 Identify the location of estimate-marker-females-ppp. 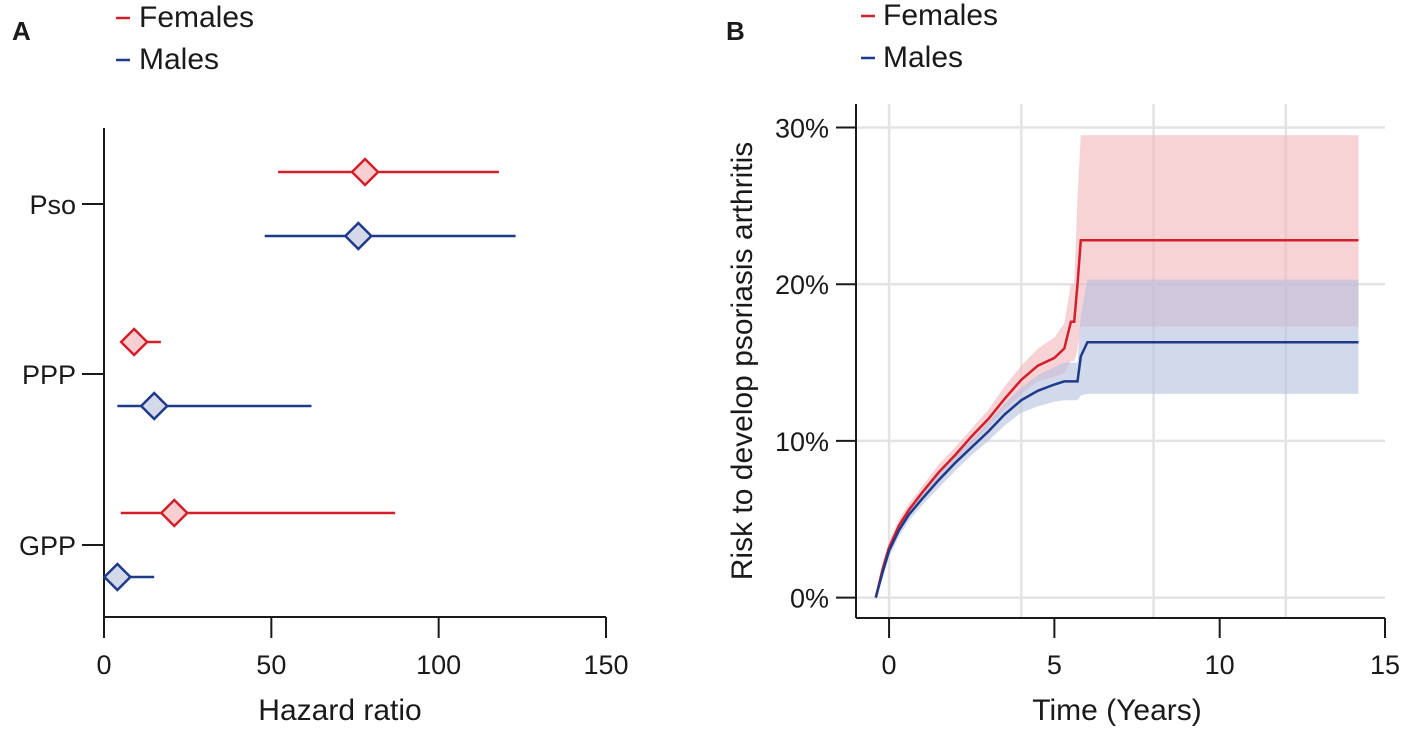
(134, 342).